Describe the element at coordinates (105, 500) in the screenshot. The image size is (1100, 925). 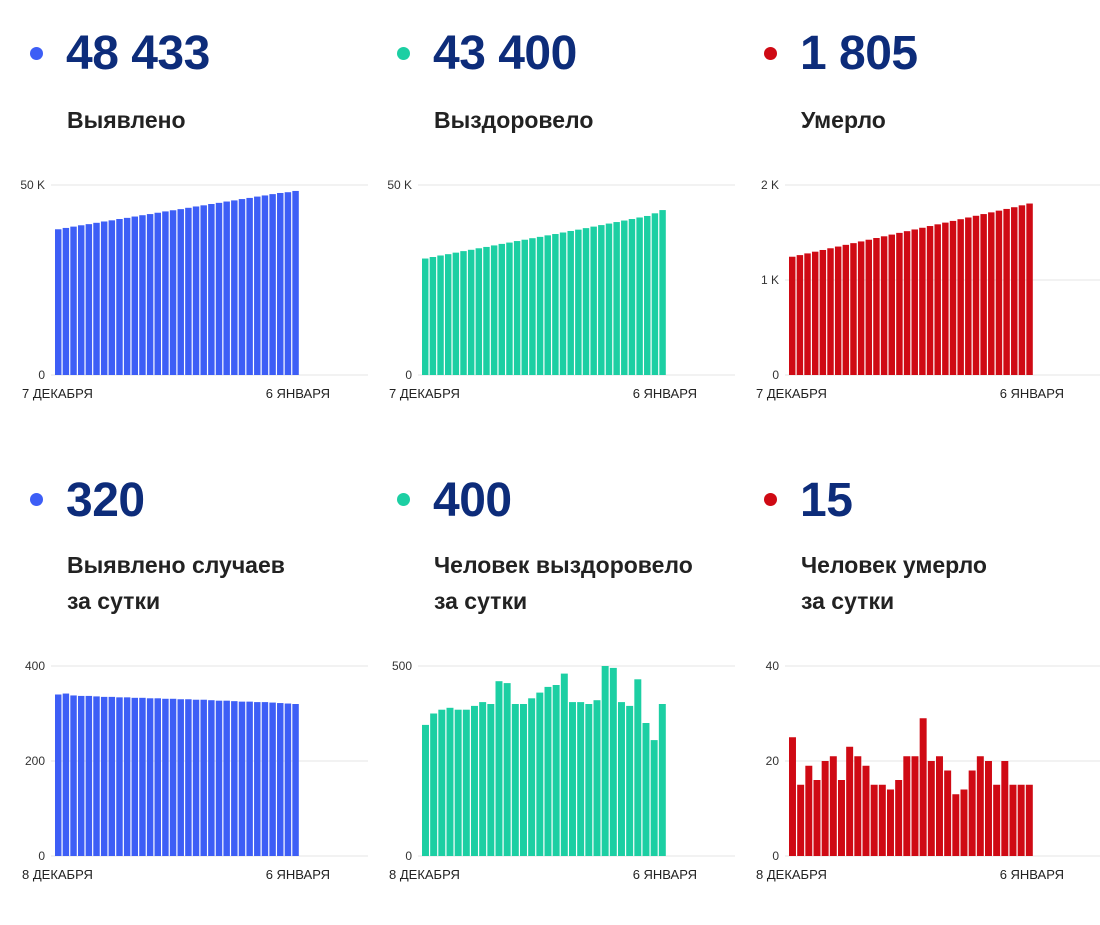
I see `daily-detected-value: 320` at that location.